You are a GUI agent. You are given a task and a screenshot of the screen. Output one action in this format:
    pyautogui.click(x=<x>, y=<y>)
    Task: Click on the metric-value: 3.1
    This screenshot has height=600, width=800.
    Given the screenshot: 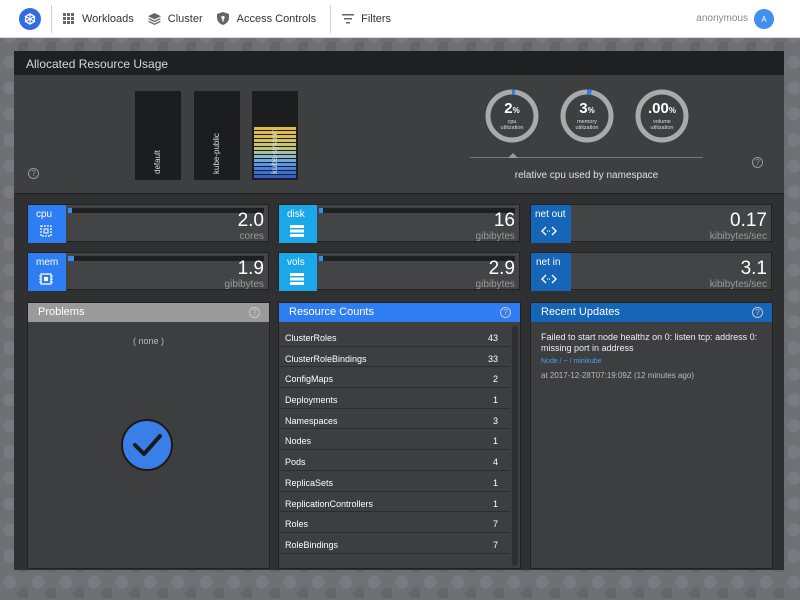 What is the action you would take?
    pyautogui.click(x=753, y=268)
    